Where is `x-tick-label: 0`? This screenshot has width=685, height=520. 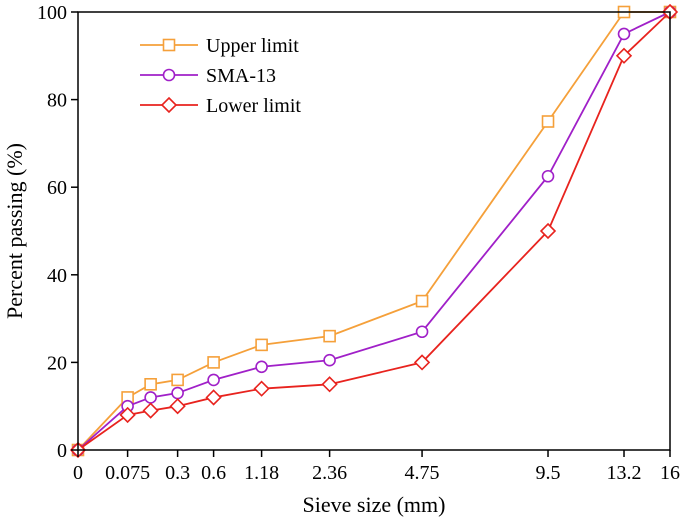
x-tick-label: 0 is located at coordinates (78, 473).